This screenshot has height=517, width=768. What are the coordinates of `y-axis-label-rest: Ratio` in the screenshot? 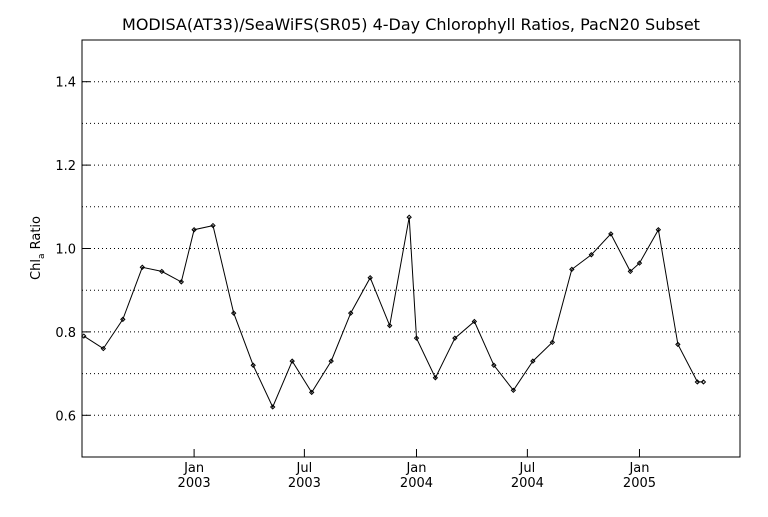 It's located at (36, 235).